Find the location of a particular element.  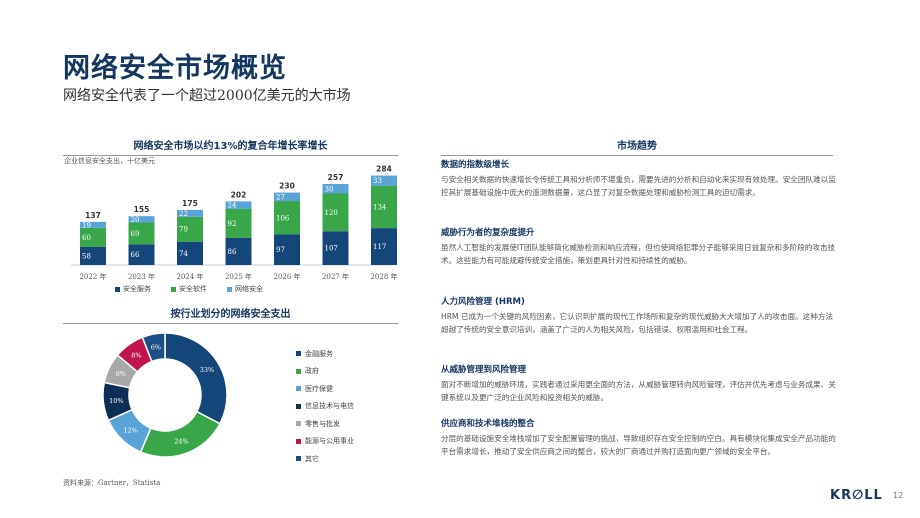

bar-value-label: 106 is located at coordinates (283, 218).